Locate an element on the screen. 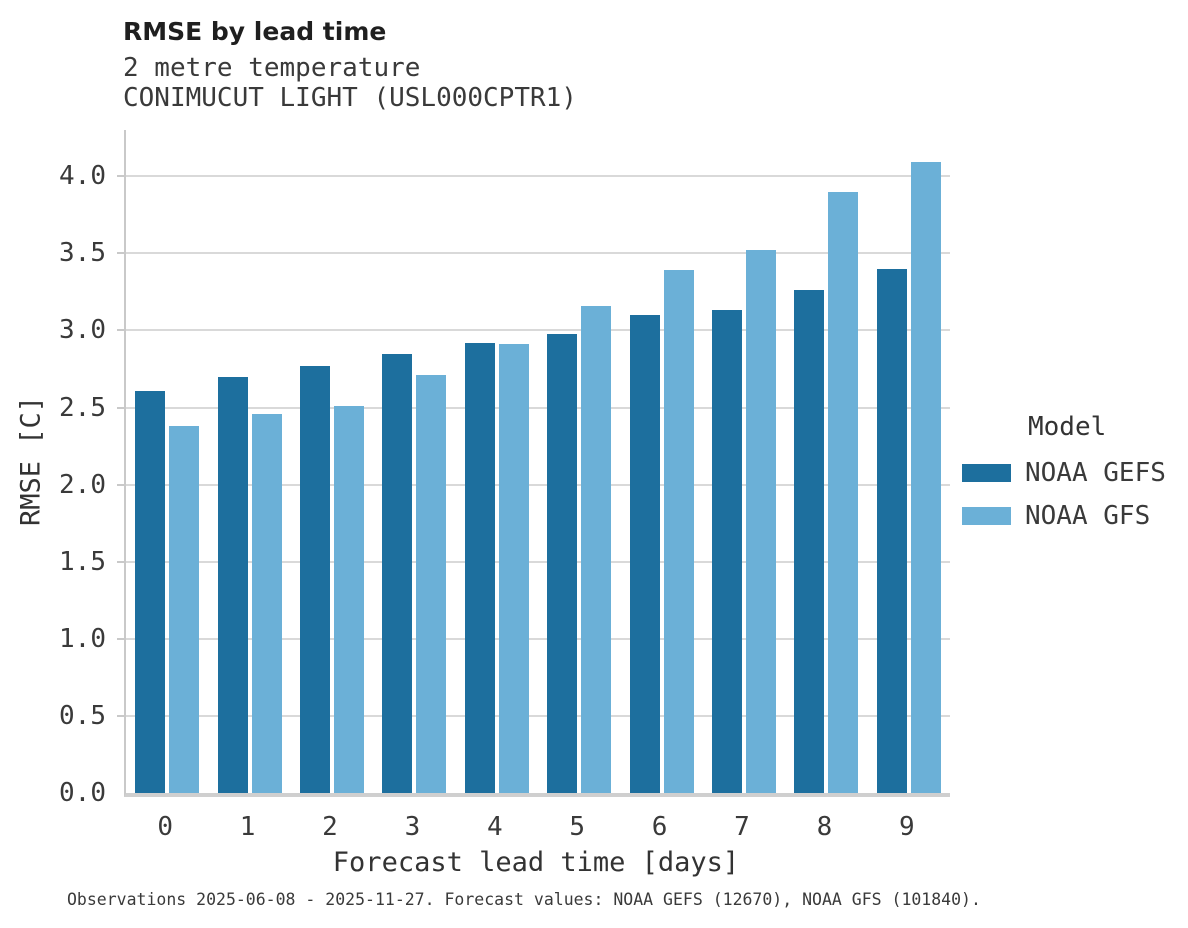  legend: Model NOAA GEFS NOAA GFS is located at coordinates (1064, 470).